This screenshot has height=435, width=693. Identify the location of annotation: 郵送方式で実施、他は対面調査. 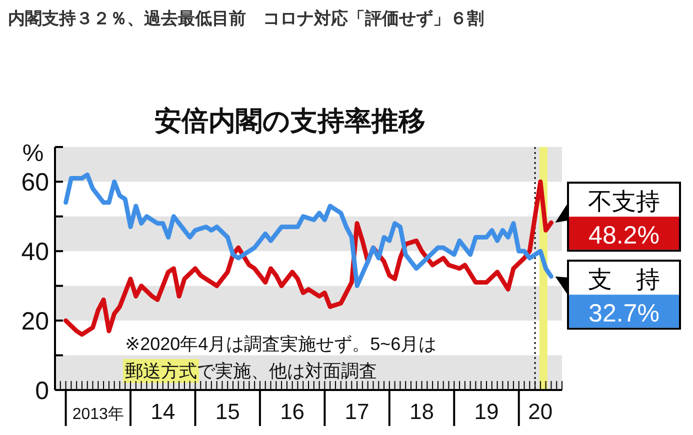
(251, 371).